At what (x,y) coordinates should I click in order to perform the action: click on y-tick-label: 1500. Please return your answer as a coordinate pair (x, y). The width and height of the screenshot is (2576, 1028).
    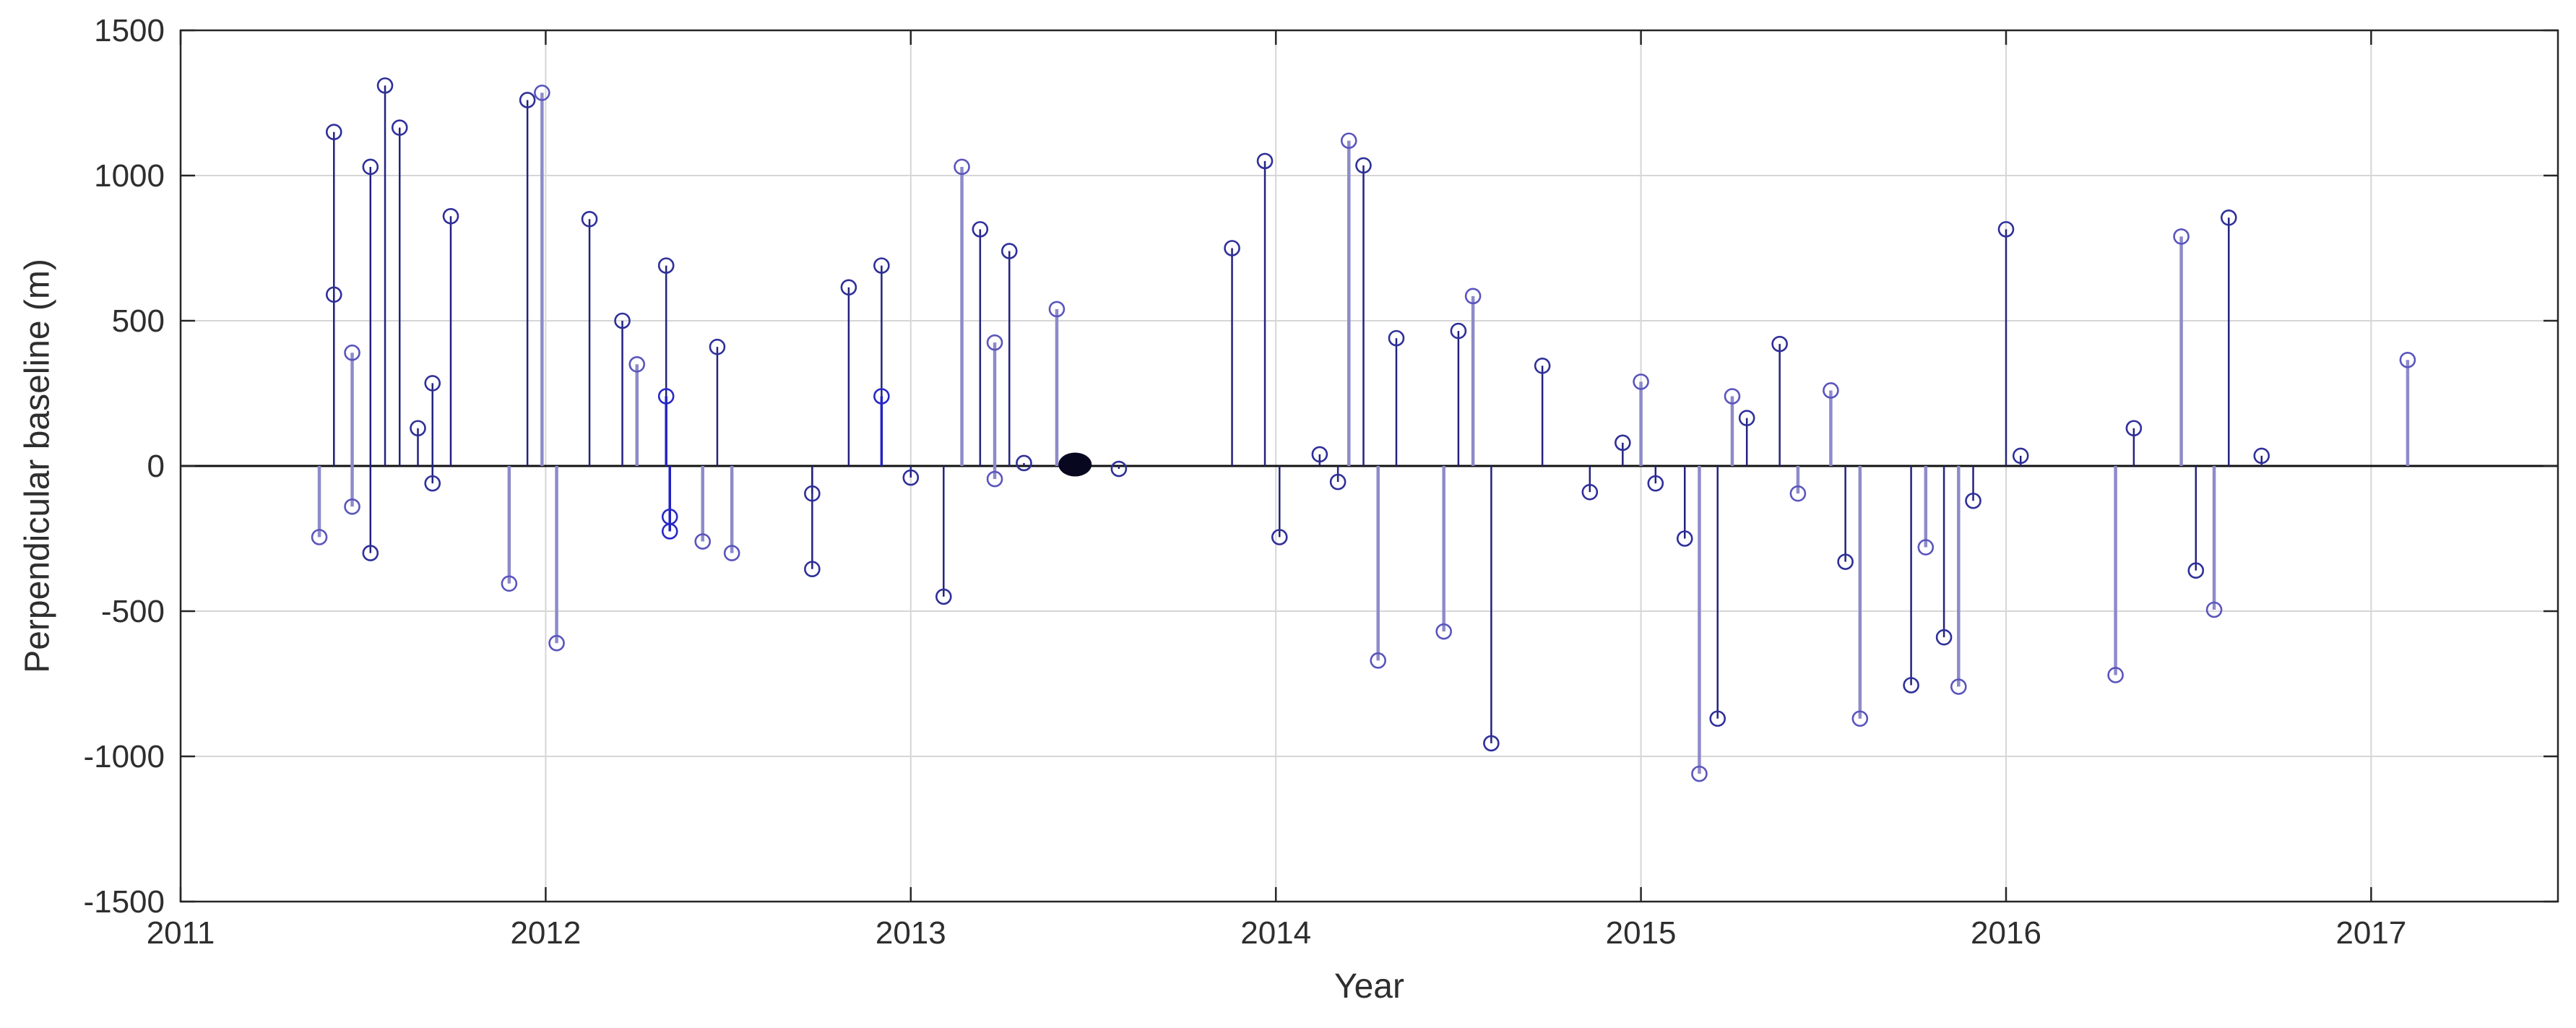
    Looking at the image, I should click on (129, 30).